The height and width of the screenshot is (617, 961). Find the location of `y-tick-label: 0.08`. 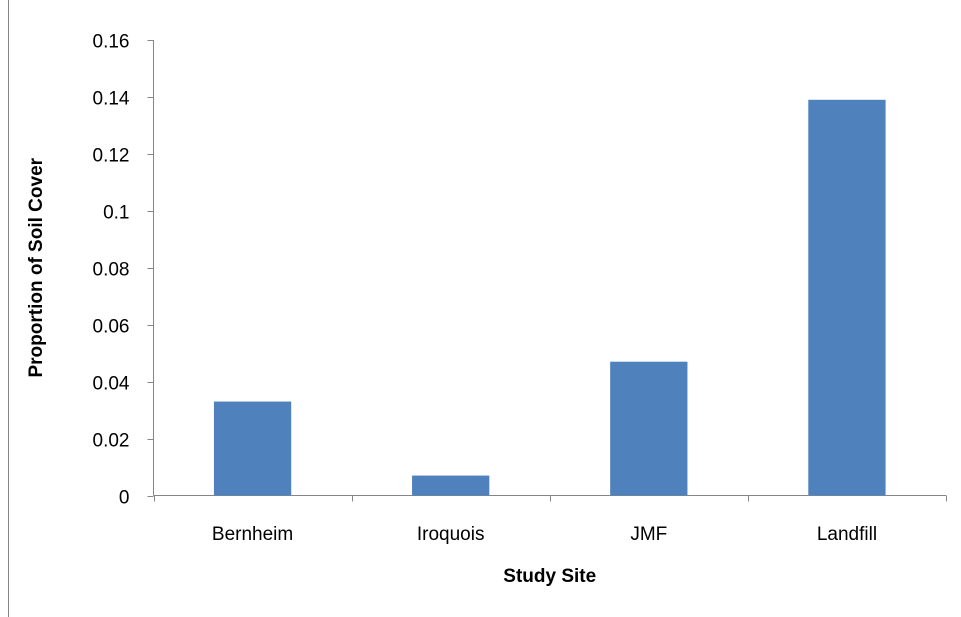

y-tick-label: 0.08 is located at coordinates (111, 270).